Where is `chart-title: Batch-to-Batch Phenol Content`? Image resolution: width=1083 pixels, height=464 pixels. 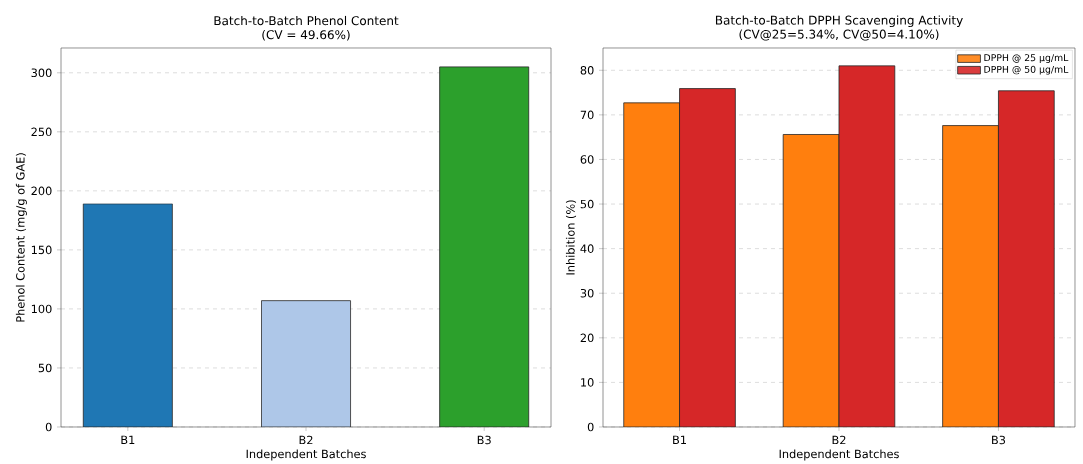
chart-title: Batch-to-Batch Phenol Content is located at coordinates (306, 20).